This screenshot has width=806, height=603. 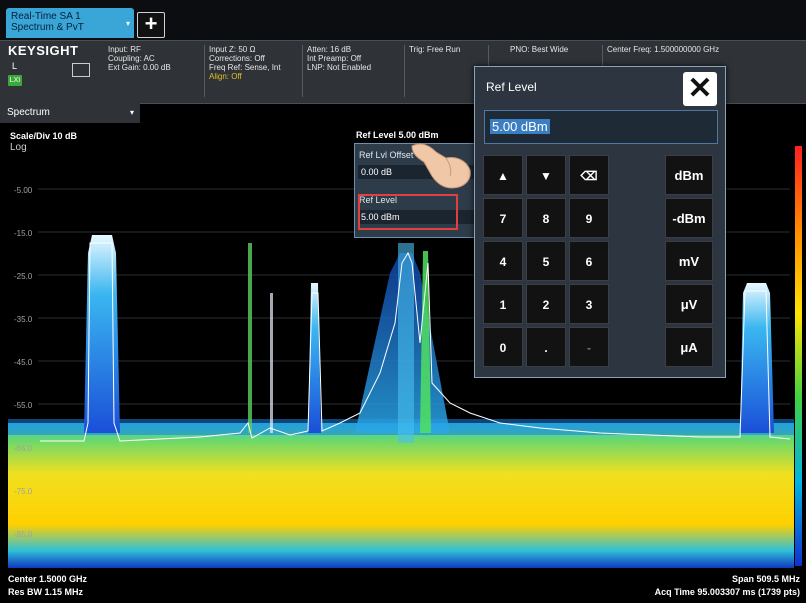 I want to click on unit-ua-button: μA, so click(x=689, y=347).